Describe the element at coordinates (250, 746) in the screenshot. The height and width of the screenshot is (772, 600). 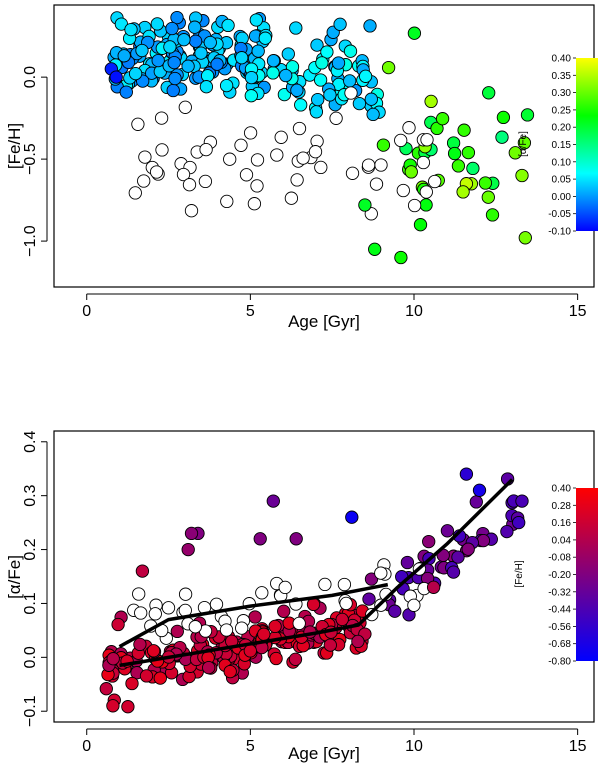
I see `x-tick-label: 5` at that location.